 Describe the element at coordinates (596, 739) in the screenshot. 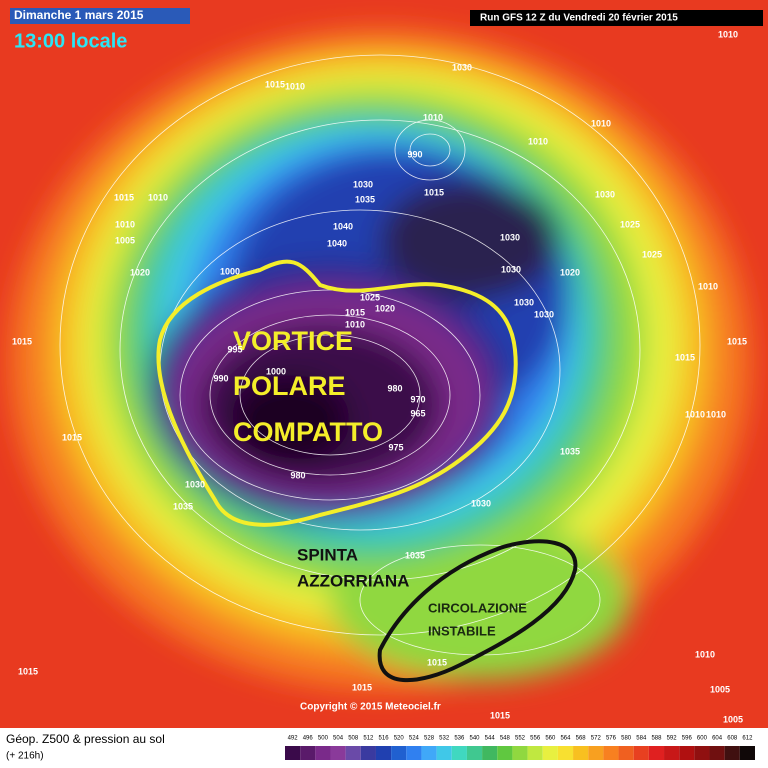

I see `scale-label: 572` at that location.